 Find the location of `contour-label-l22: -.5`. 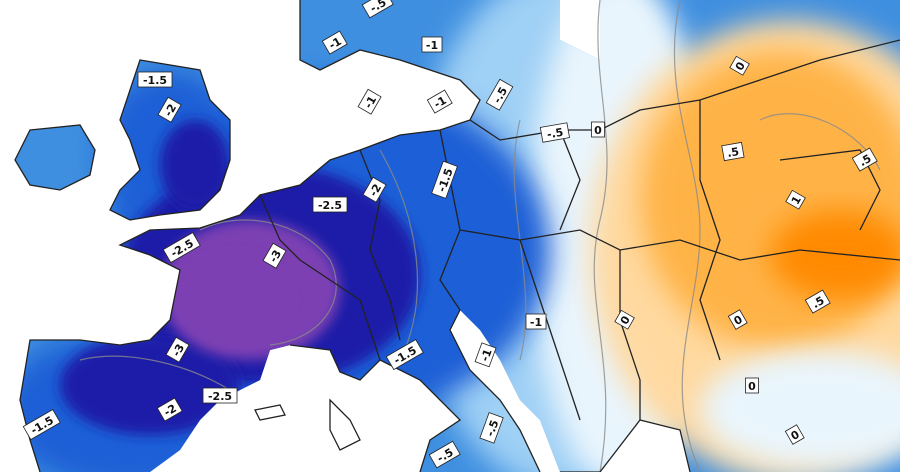

contour-label-l22: -.5 is located at coordinates (444, 454).